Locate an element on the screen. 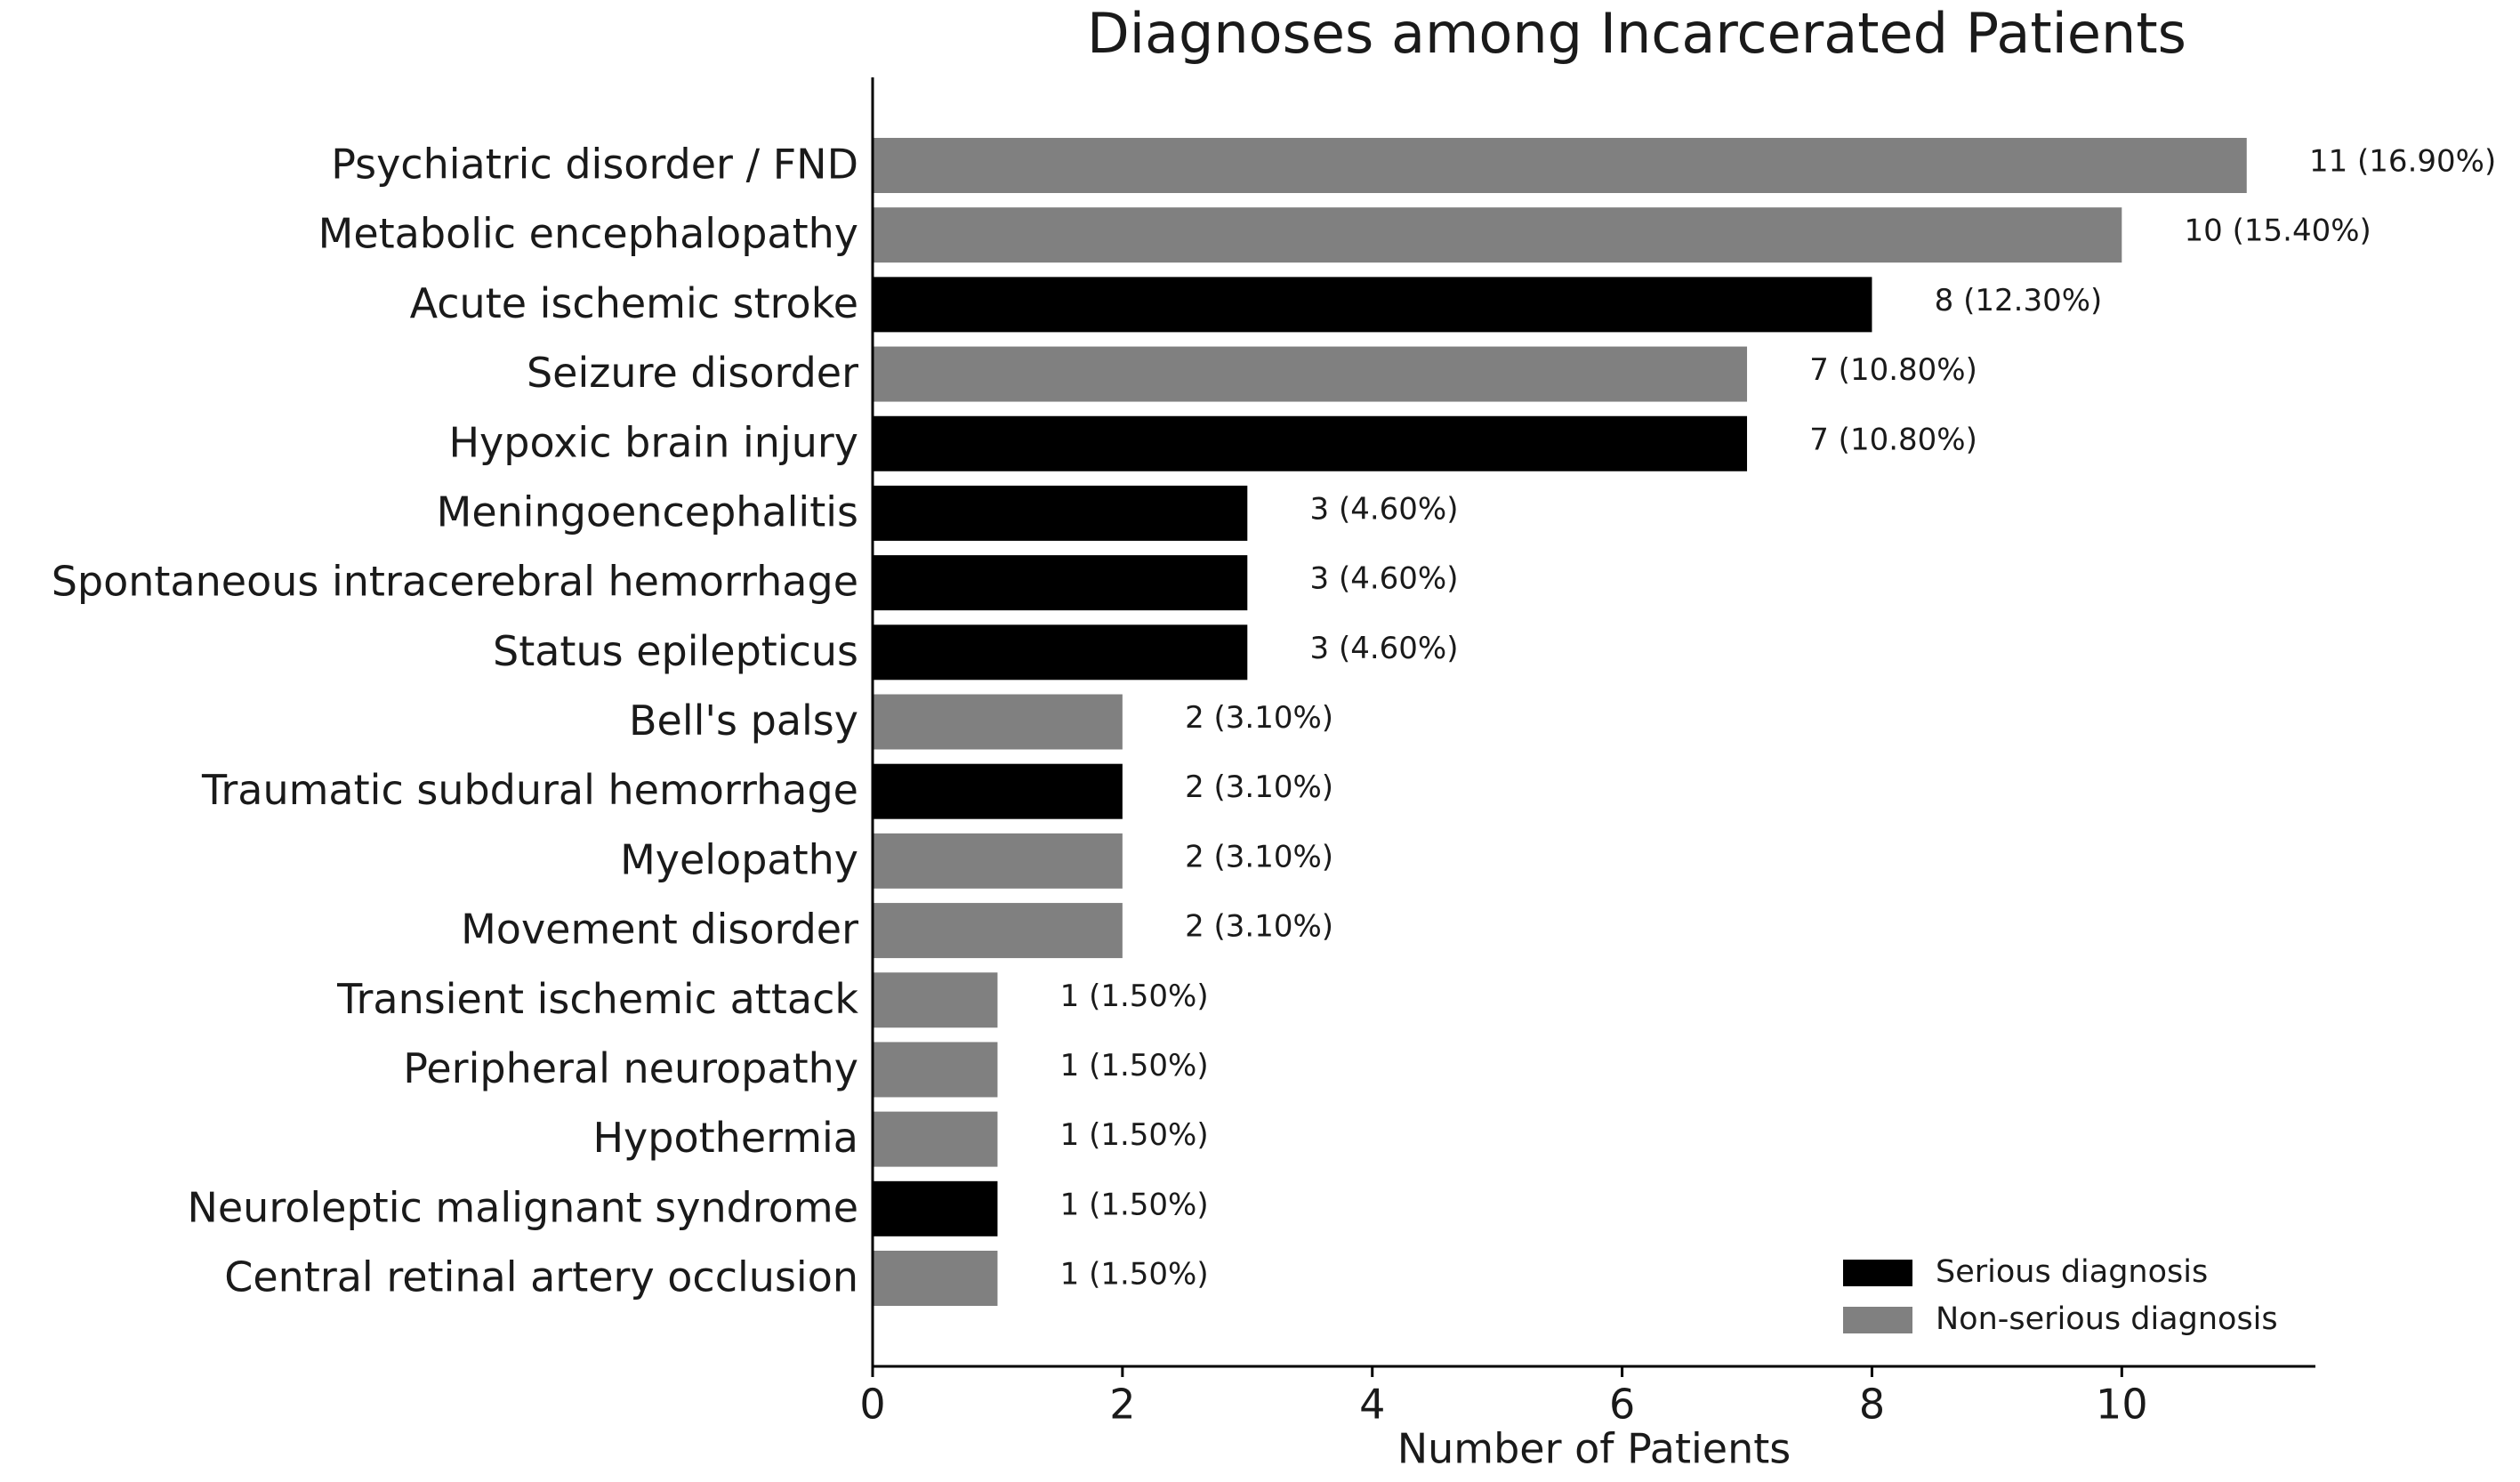 The height and width of the screenshot is (1482, 2520). legend-label: Serious diagnosis is located at coordinates (2072, 1272).